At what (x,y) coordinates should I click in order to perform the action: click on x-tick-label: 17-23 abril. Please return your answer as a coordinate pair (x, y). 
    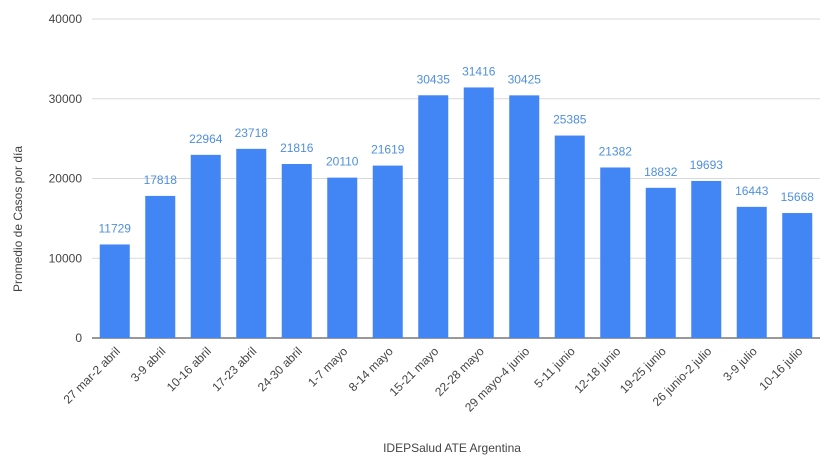
    Looking at the image, I should click on (234, 369).